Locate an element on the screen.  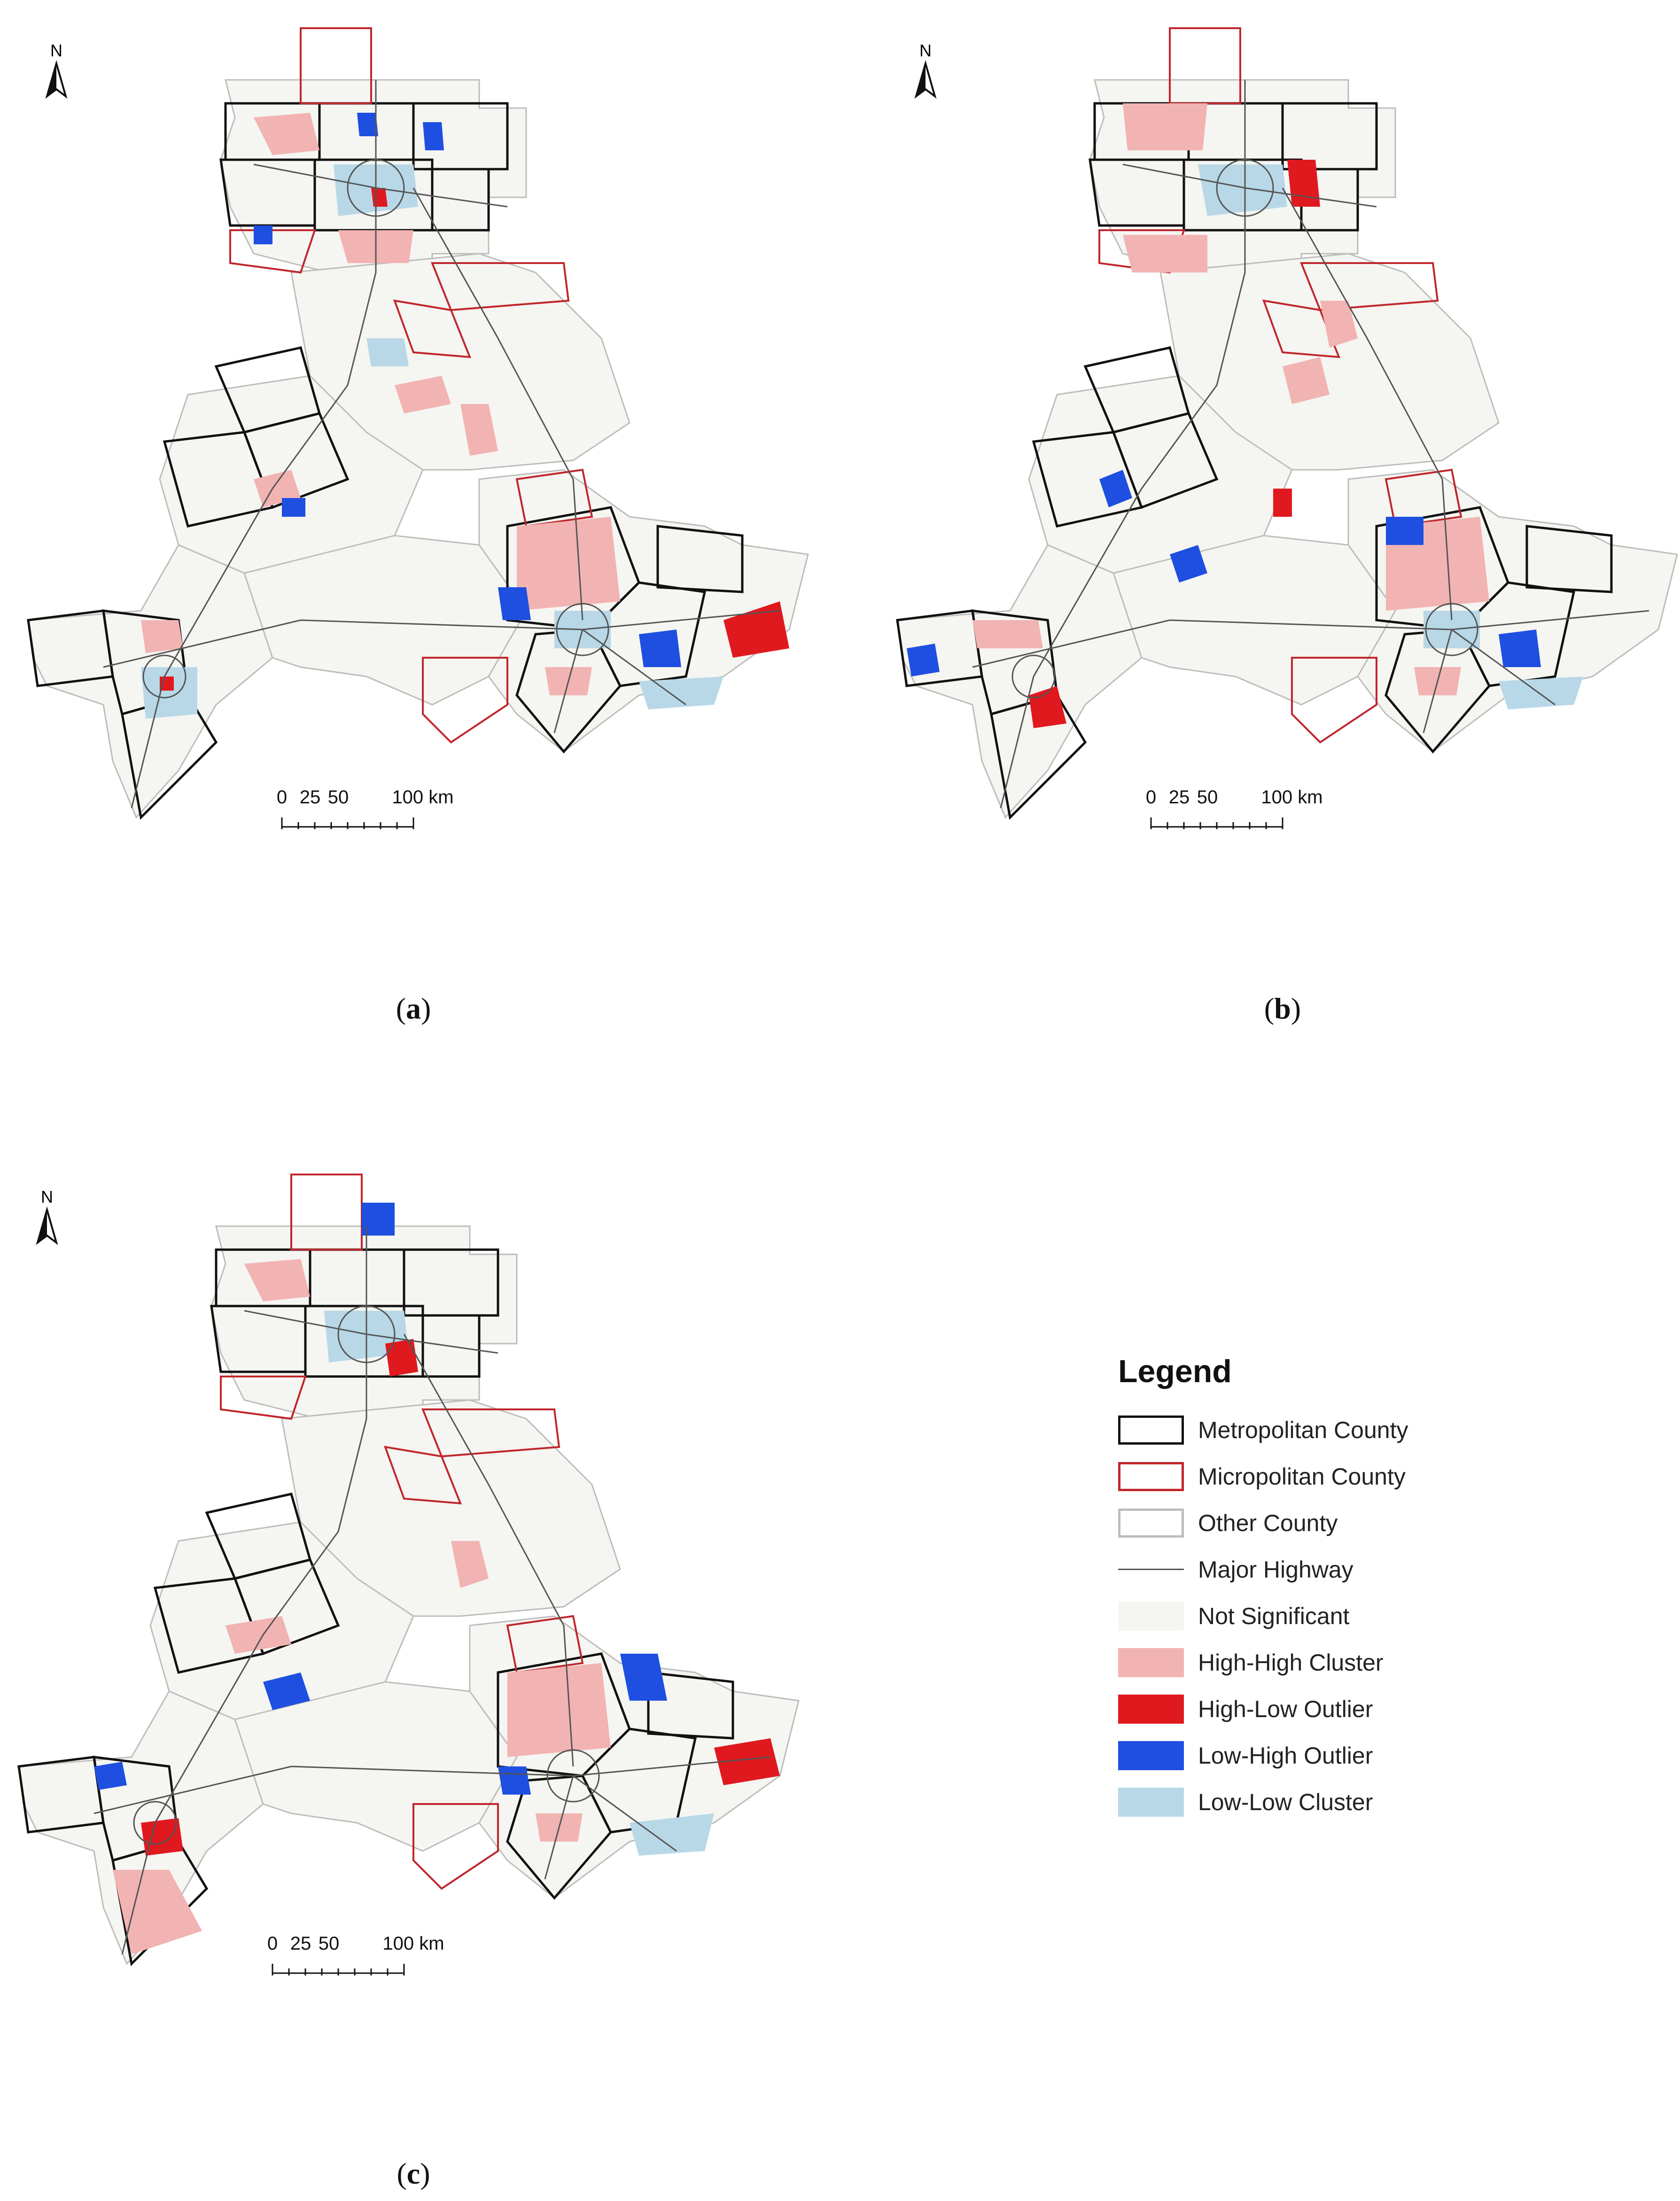
legend-label: Other County is located at coordinates (1268, 1522).